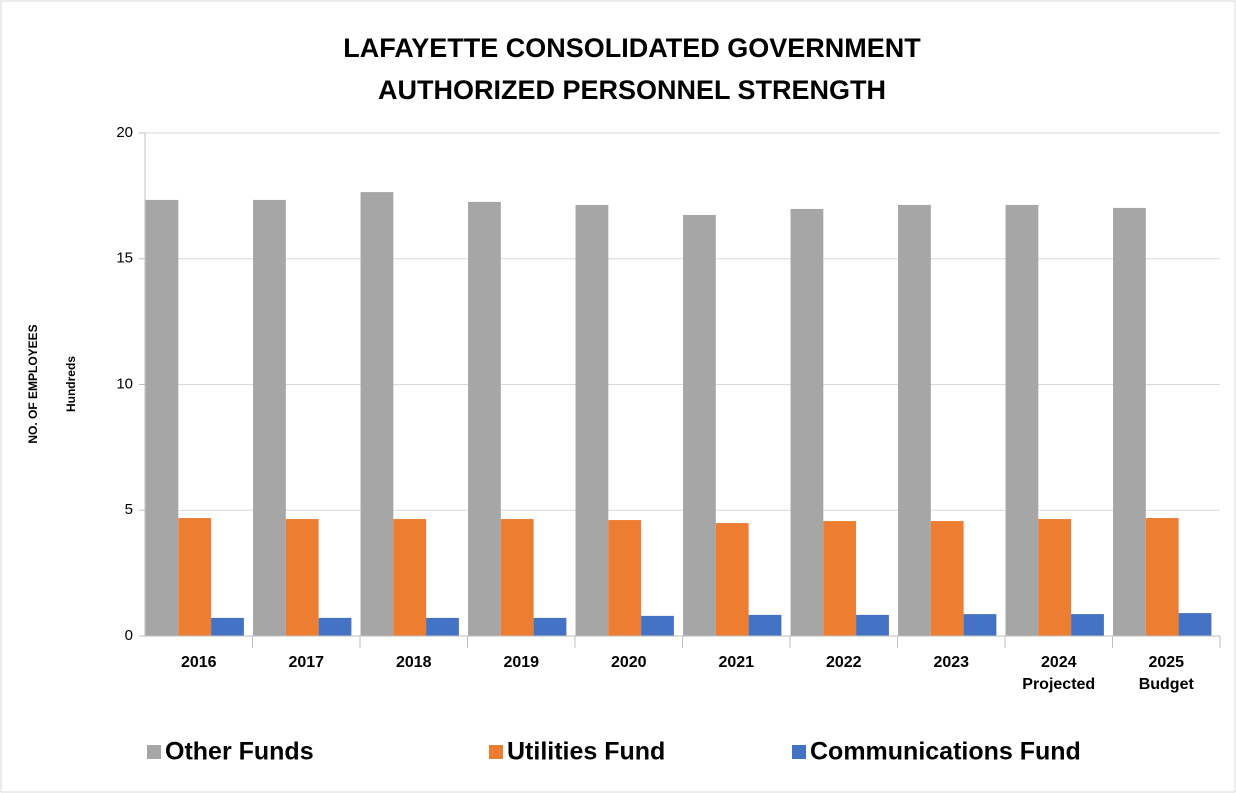 Image resolution: width=1236 pixels, height=793 pixels. I want to click on x-tick-label: 2021, so click(736, 662).